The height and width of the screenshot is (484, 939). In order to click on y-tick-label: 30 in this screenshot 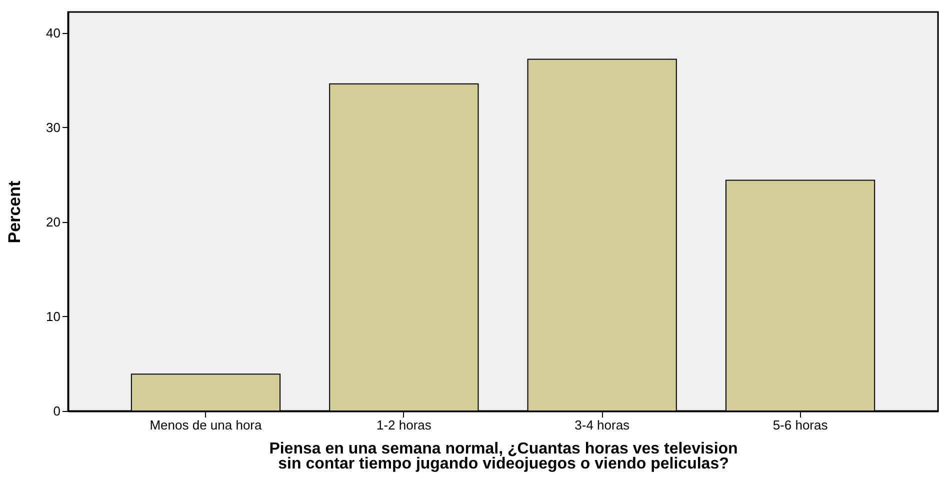, I will do `click(53, 127)`.